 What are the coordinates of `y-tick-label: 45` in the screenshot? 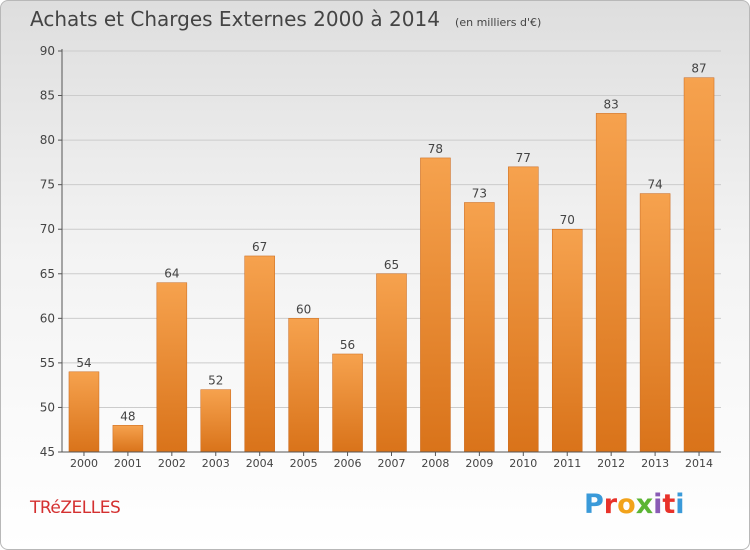 It's located at (47, 452).